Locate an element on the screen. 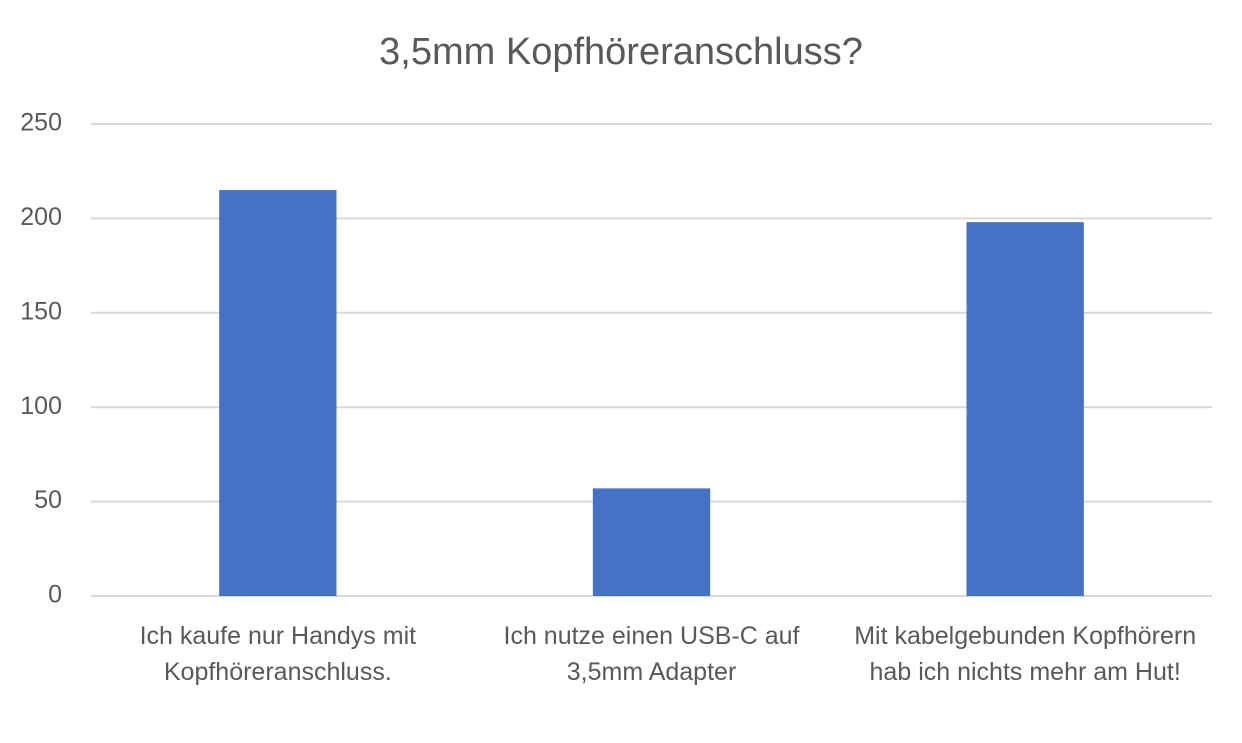  y-tick-label: 200 is located at coordinates (41, 217).